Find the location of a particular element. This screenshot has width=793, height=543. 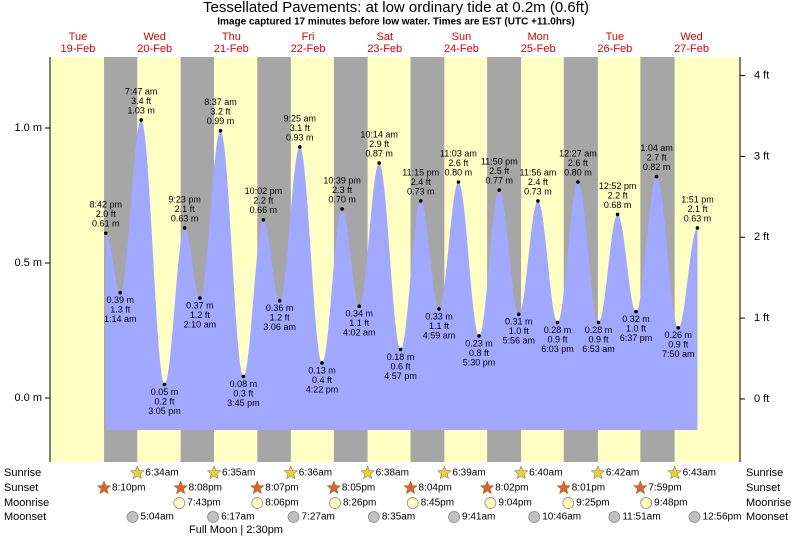

date-label: 21-Feb is located at coordinates (231, 49).